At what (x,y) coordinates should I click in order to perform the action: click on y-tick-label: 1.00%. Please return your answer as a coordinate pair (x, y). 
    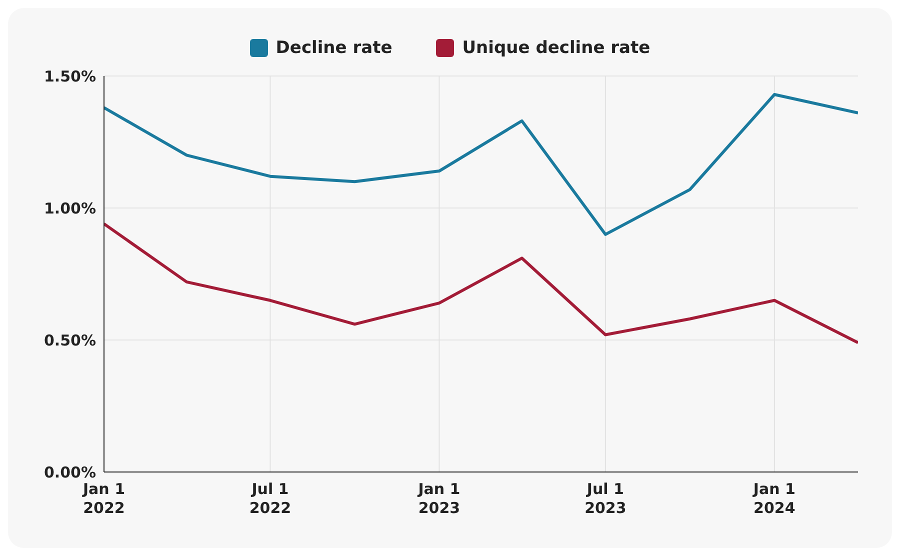
    Looking at the image, I should click on (70, 208).